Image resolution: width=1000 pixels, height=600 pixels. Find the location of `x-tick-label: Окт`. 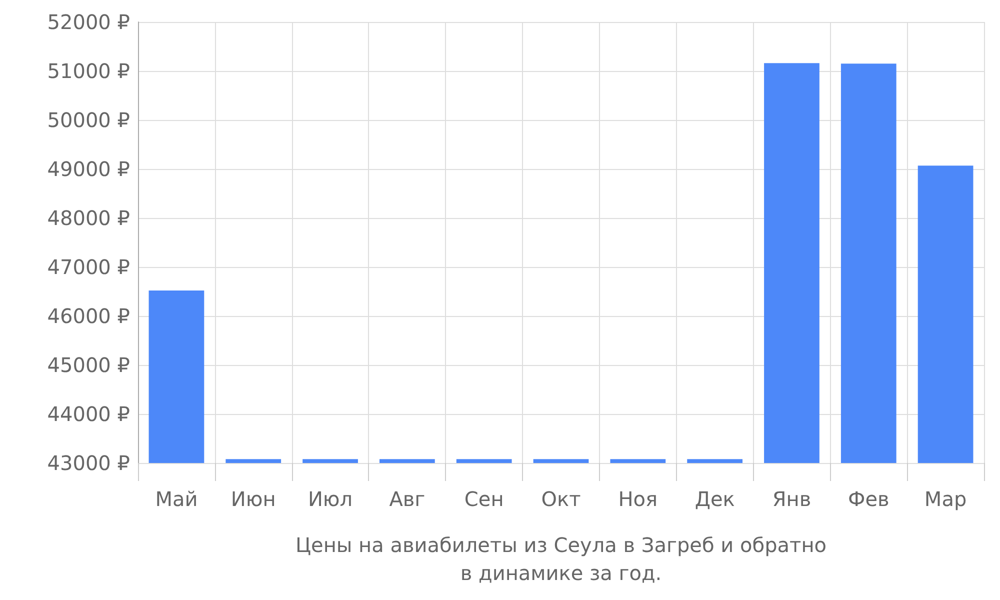

x-tick-label: Окт is located at coordinates (561, 499).